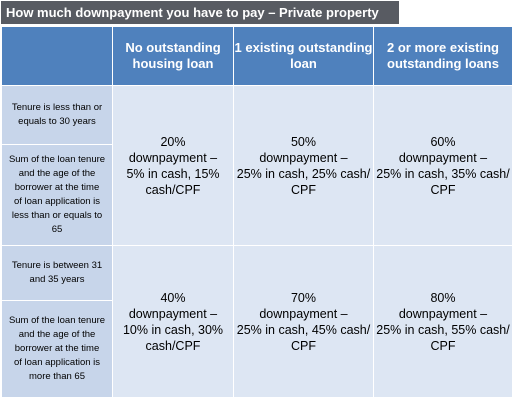 This screenshot has width=515, height=400. What do you see at coordinates (443, 48) in the screenshot?
I see `header-text-line: 2 or more existing` at bounding box center [443, 48].